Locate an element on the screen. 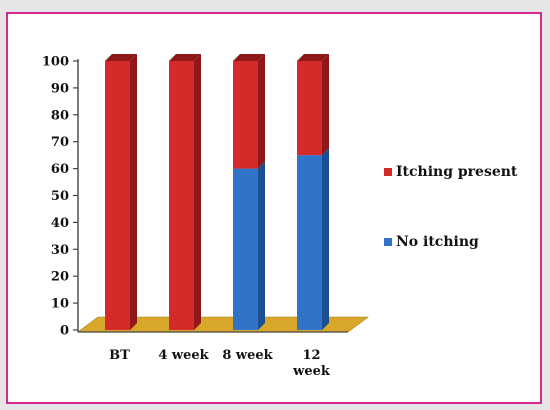 The height and width of the screenshot is (410, 550). x-tick-label: 4 week is located at coordinates (183, 355).